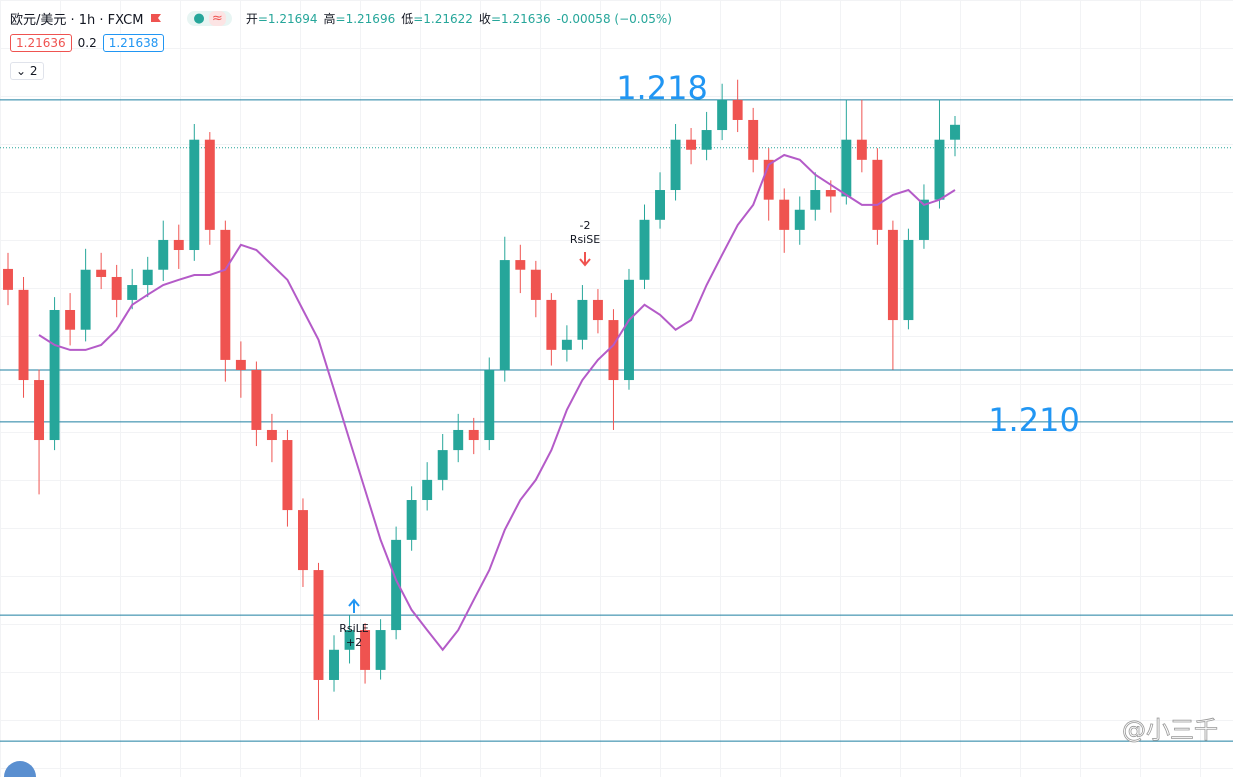 The image size is (1233, 777). I want to click on ohlc-item: 高=1.21696, so click(360, 18).